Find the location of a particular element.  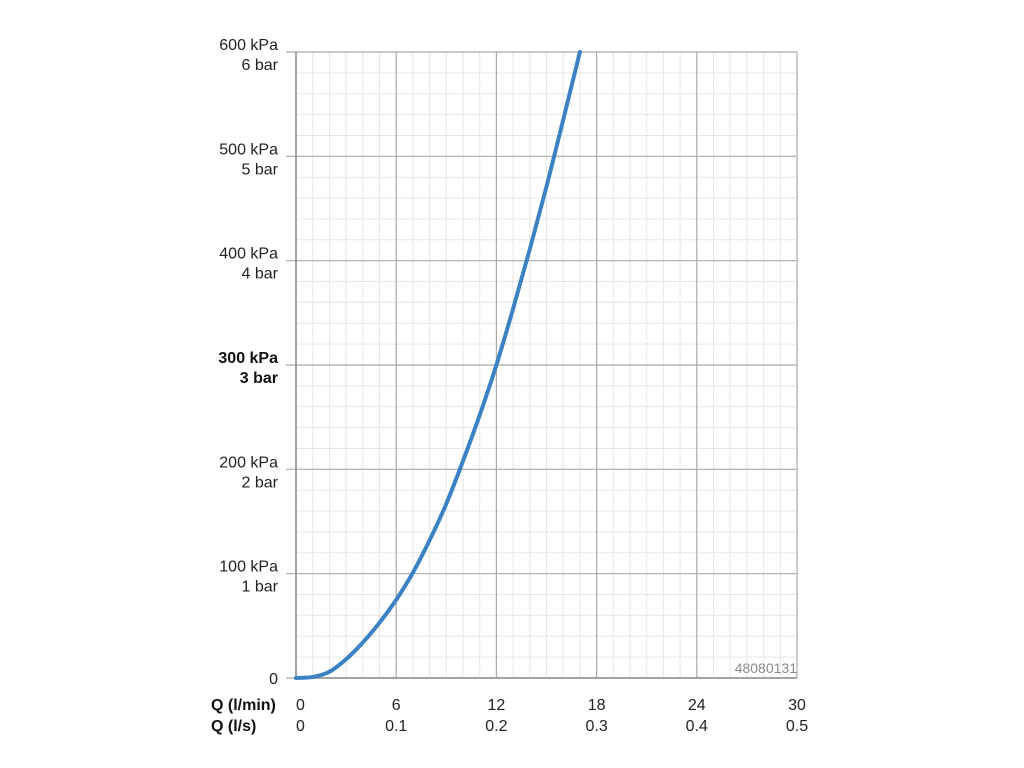

y-tick-label-bar: 2 bar is located at coordinates (260, 482).